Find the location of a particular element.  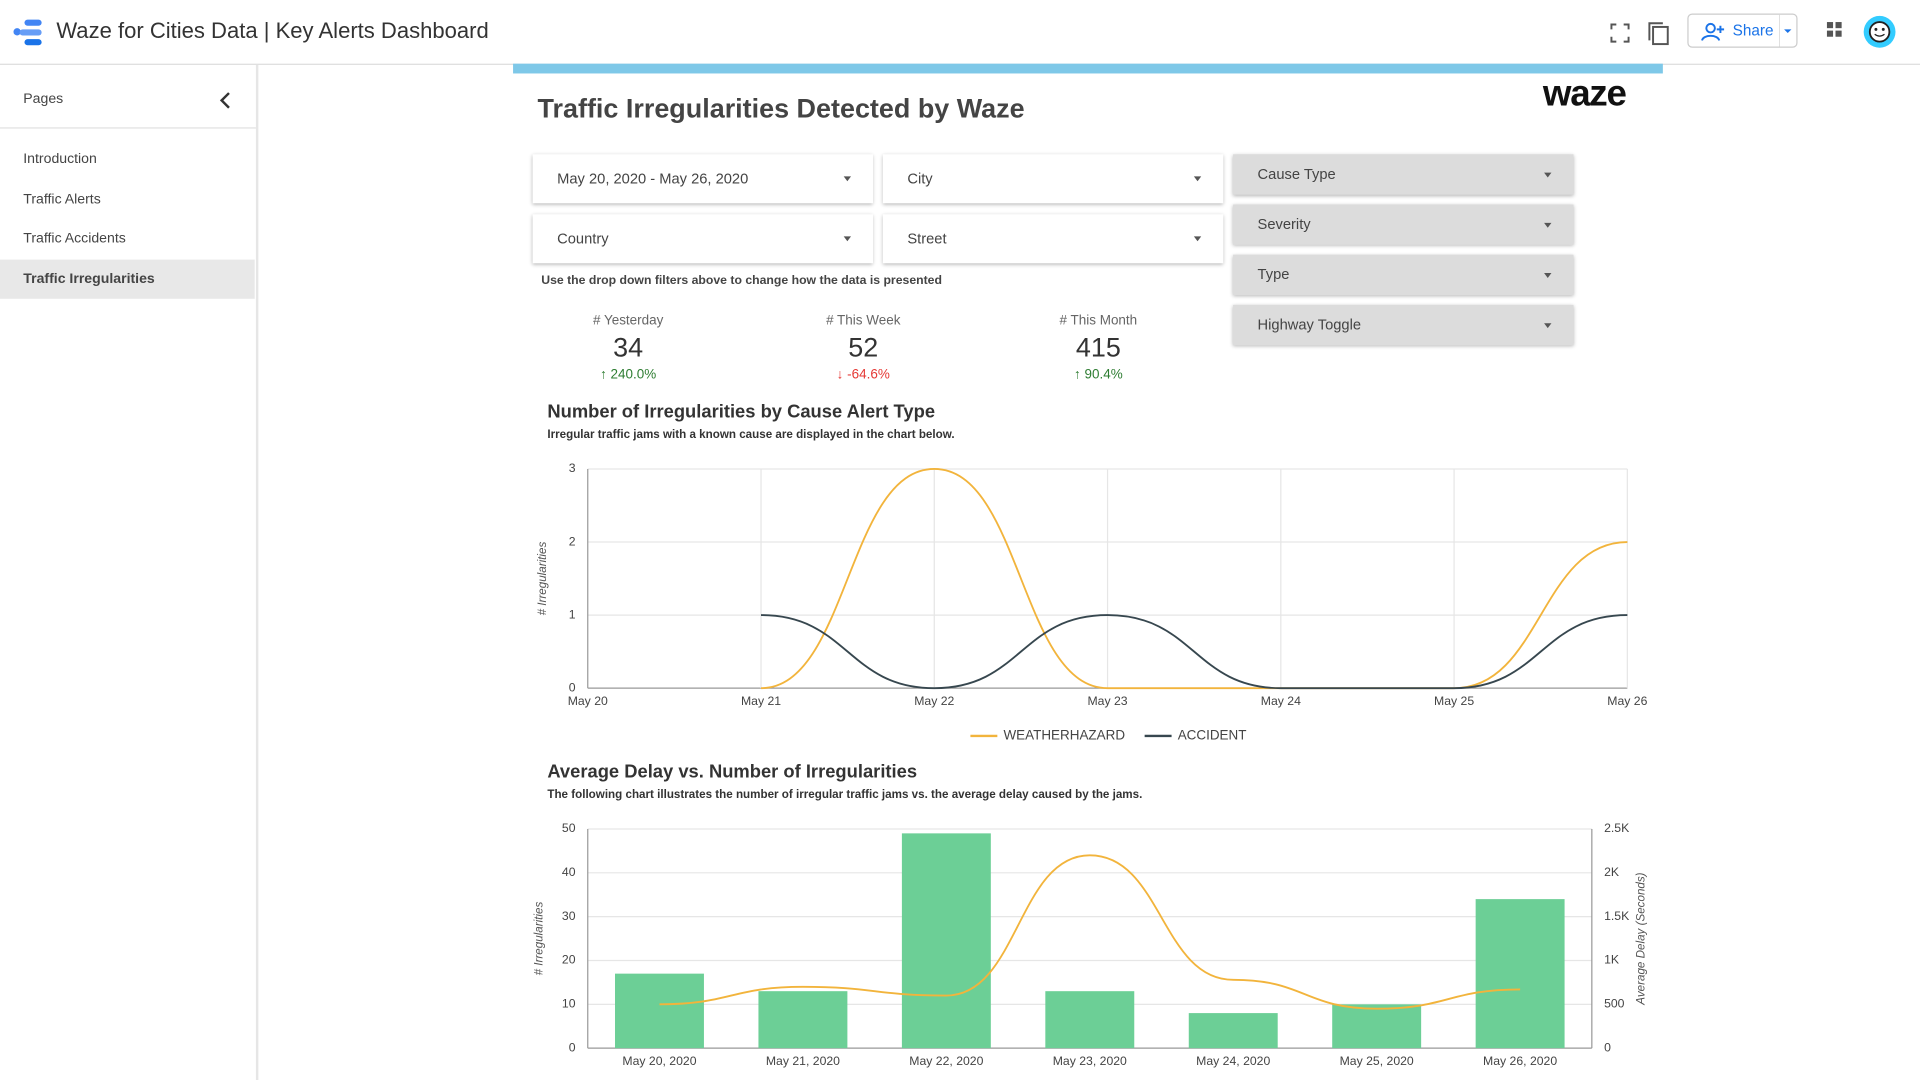

x-tick-label: May 21, 2020 is located at coordinates (803, 1061).